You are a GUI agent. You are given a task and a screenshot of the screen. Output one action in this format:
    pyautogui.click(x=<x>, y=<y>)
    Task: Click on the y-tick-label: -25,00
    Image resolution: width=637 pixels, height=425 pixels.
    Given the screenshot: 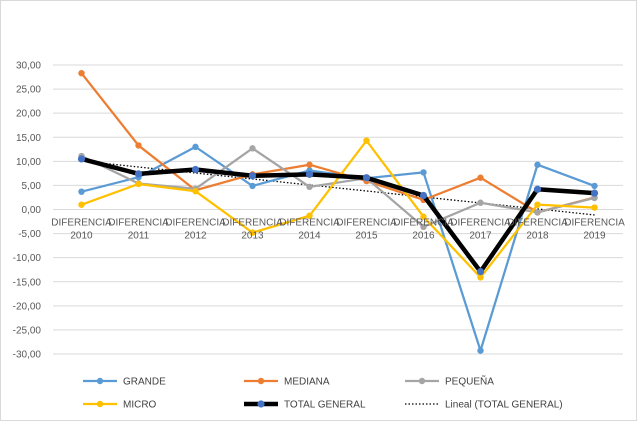 What is the action you would take?
    pyautogui.click(x=27, y=330)
    